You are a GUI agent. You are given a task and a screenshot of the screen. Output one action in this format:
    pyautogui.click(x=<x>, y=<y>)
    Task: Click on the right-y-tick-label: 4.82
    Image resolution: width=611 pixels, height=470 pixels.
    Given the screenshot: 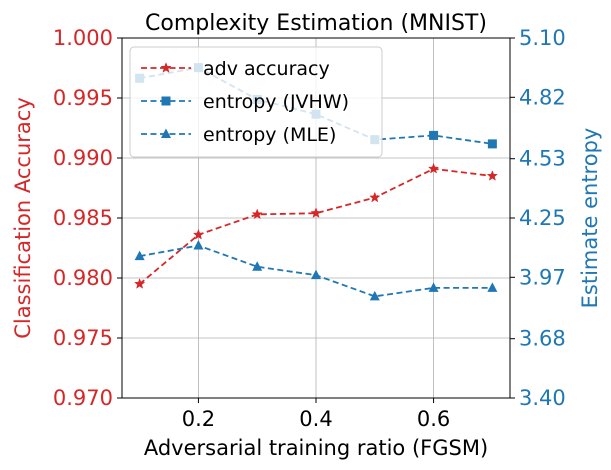 What is the action you would take?
    pyautogui.click(x=542, y=97)
    